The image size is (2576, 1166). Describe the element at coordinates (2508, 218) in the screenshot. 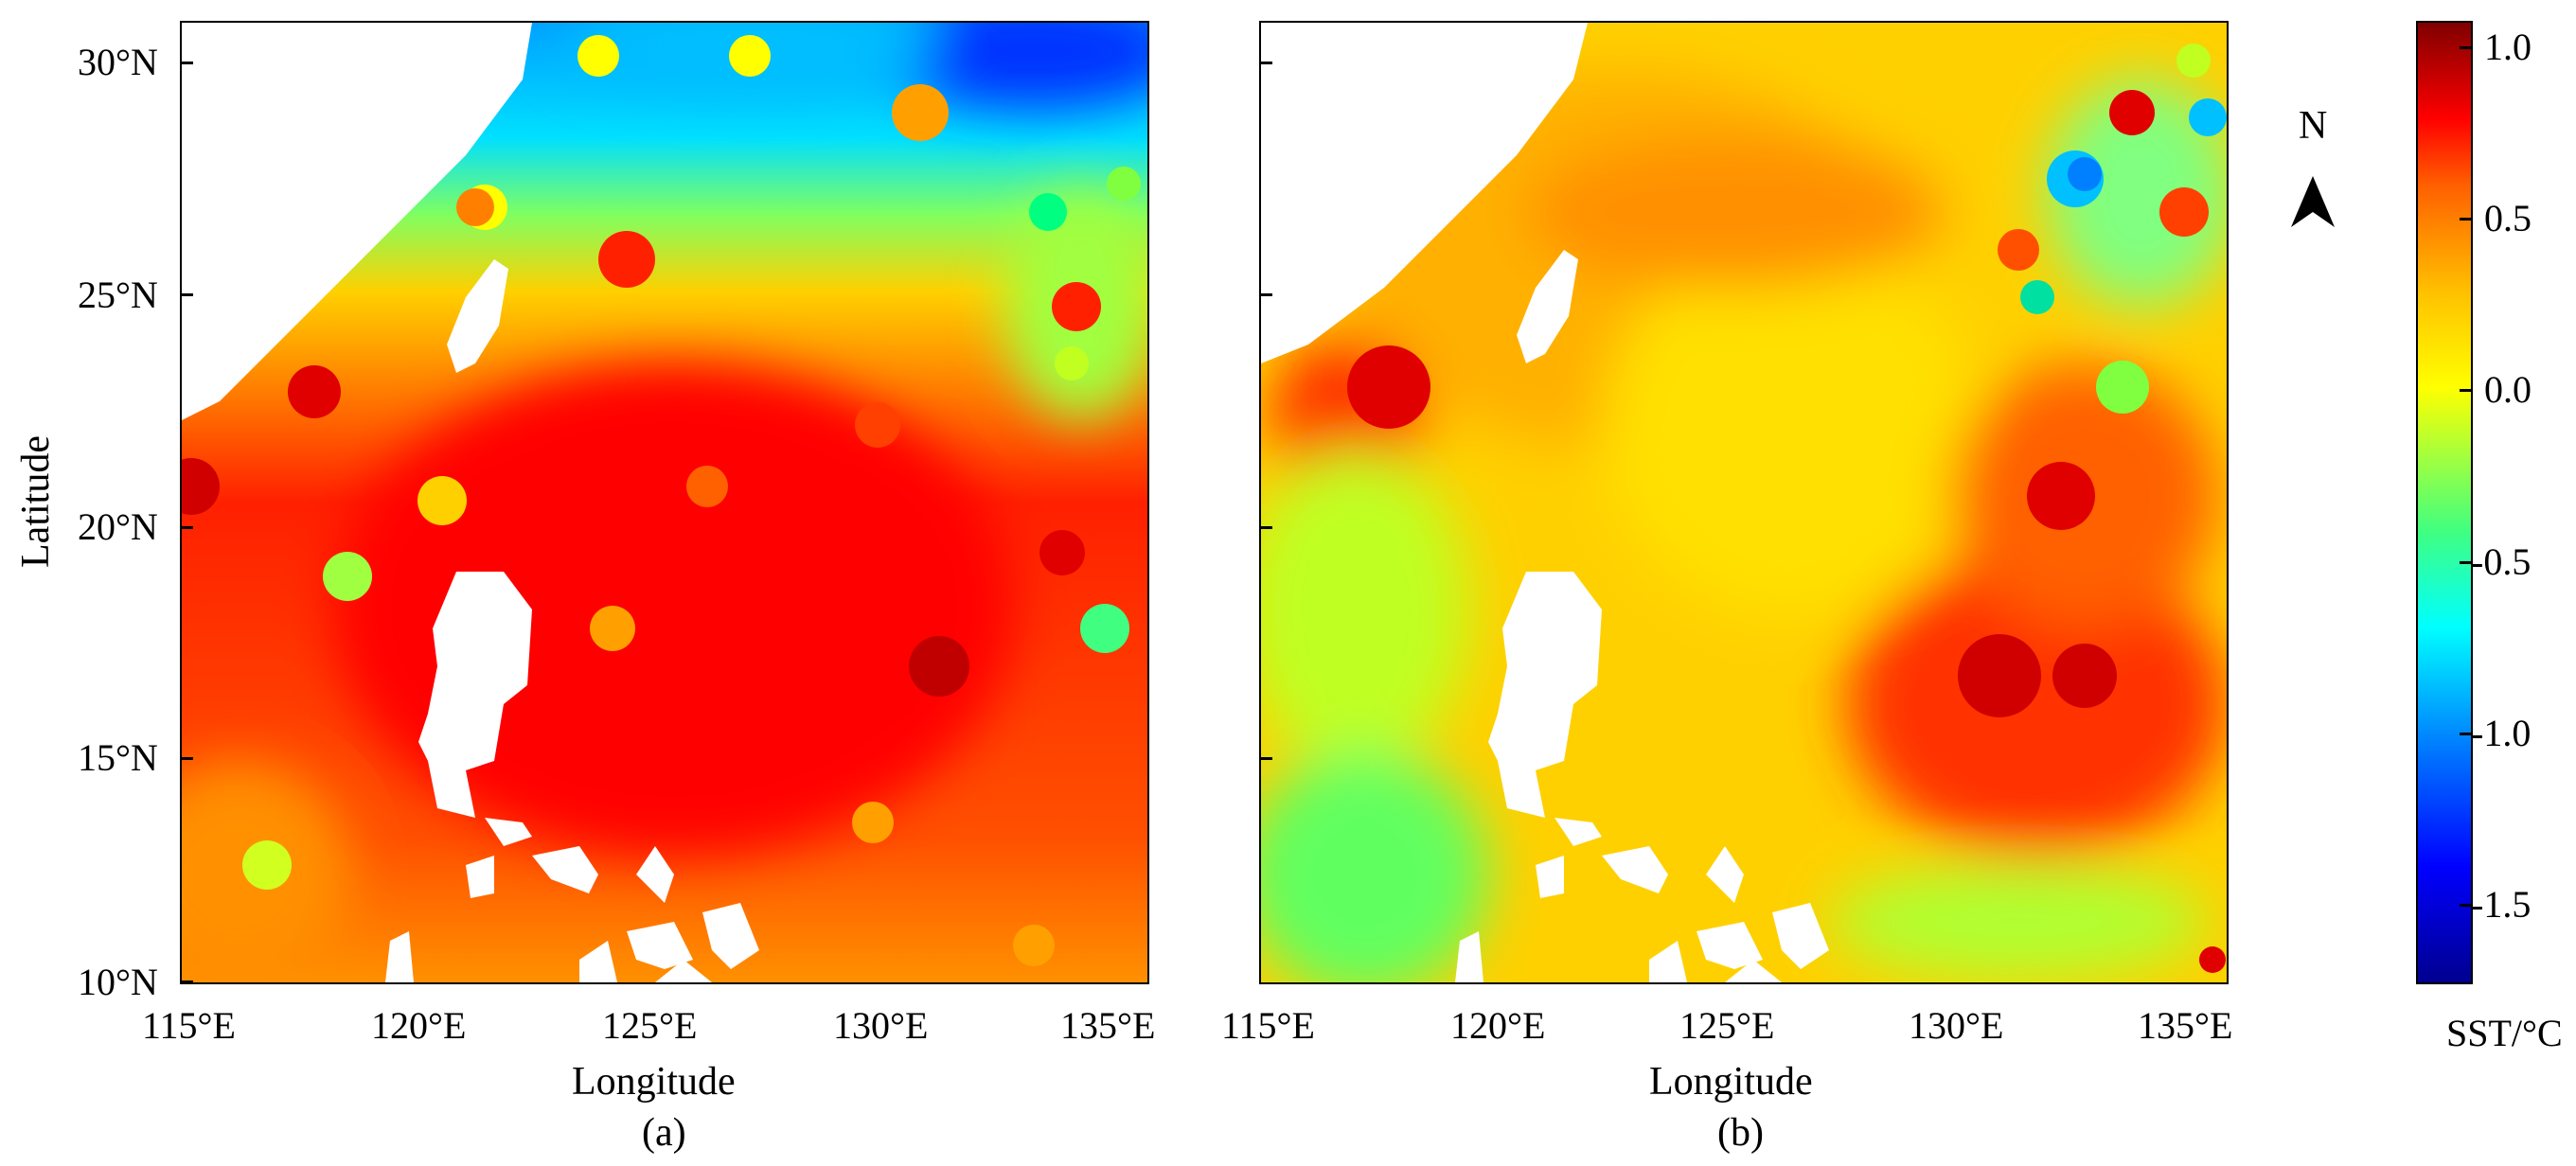

I see `colorbar-tick-label: 0.5` at that location.